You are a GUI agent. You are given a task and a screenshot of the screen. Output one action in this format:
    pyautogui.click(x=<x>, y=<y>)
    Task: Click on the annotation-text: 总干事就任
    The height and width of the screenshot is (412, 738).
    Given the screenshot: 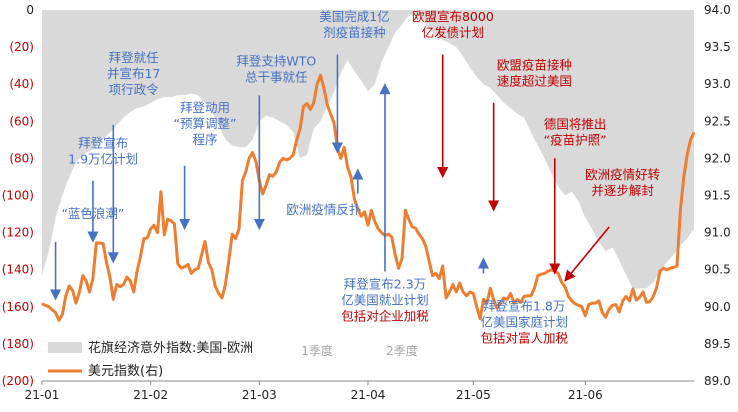 What is the action you would take?
    pyautogui.click(x=276, y=77)
    